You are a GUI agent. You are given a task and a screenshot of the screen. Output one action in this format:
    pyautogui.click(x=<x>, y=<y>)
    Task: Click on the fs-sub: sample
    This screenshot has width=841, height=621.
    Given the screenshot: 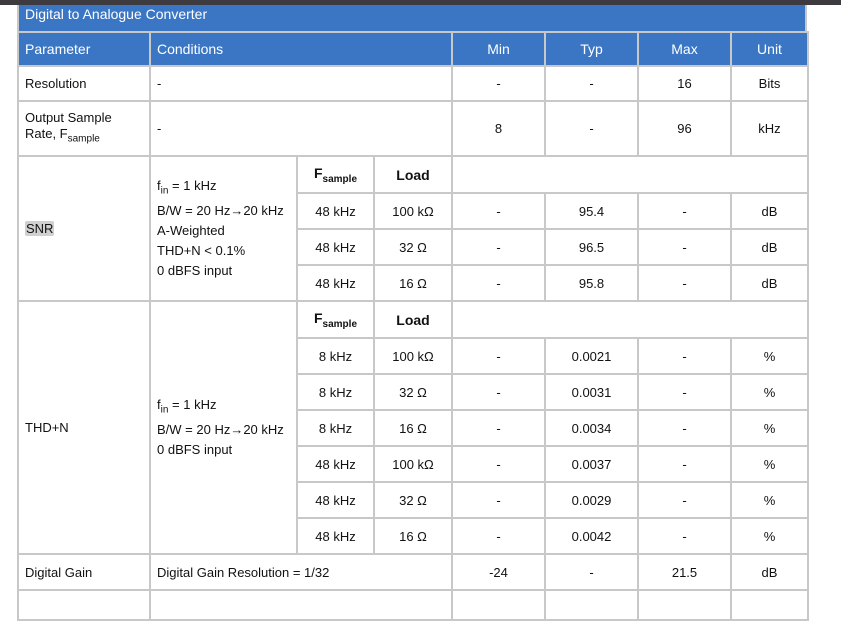 What is the action you would take?
    pyautogui.click(x=340, y=324)
    